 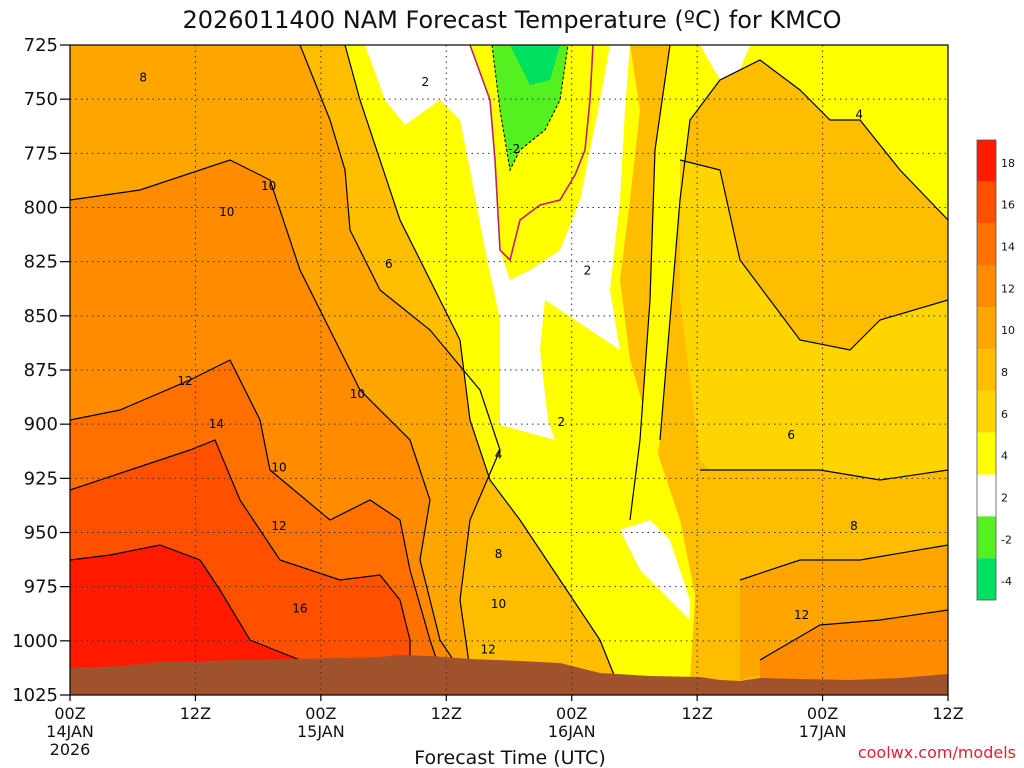 I want to click on colorbar-tick-label: 4, so click(x=1004, y=456).